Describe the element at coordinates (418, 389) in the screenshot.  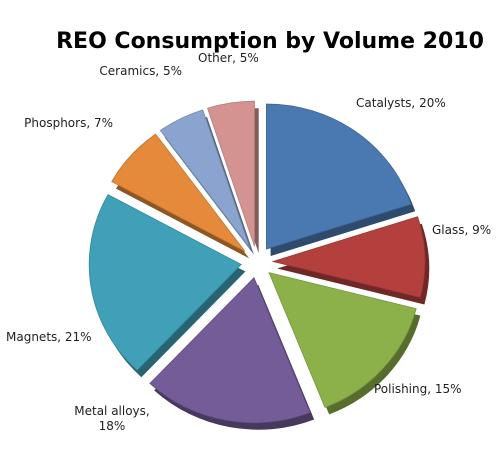
I see `slice-label: Polishing, 15%` at that location.